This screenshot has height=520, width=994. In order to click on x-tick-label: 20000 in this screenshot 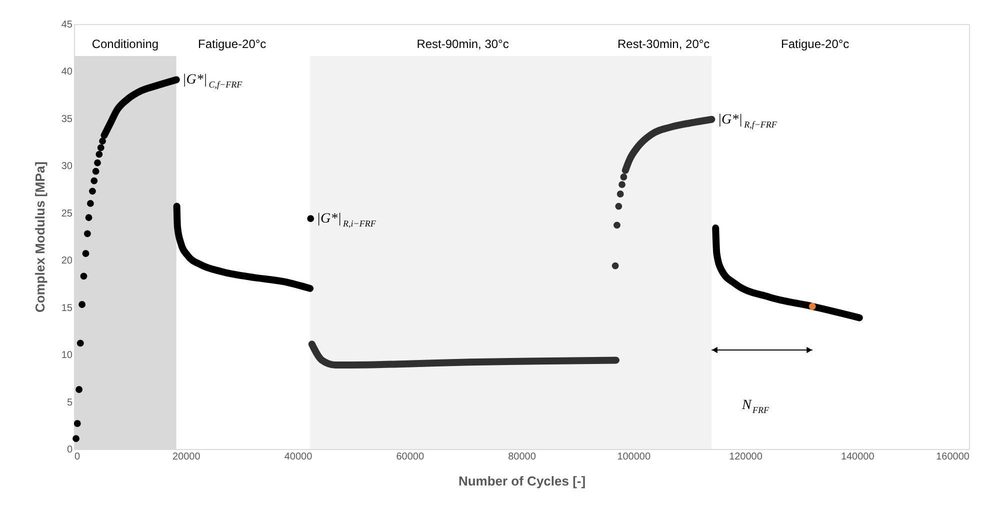, I will do `click(186, 457)`.